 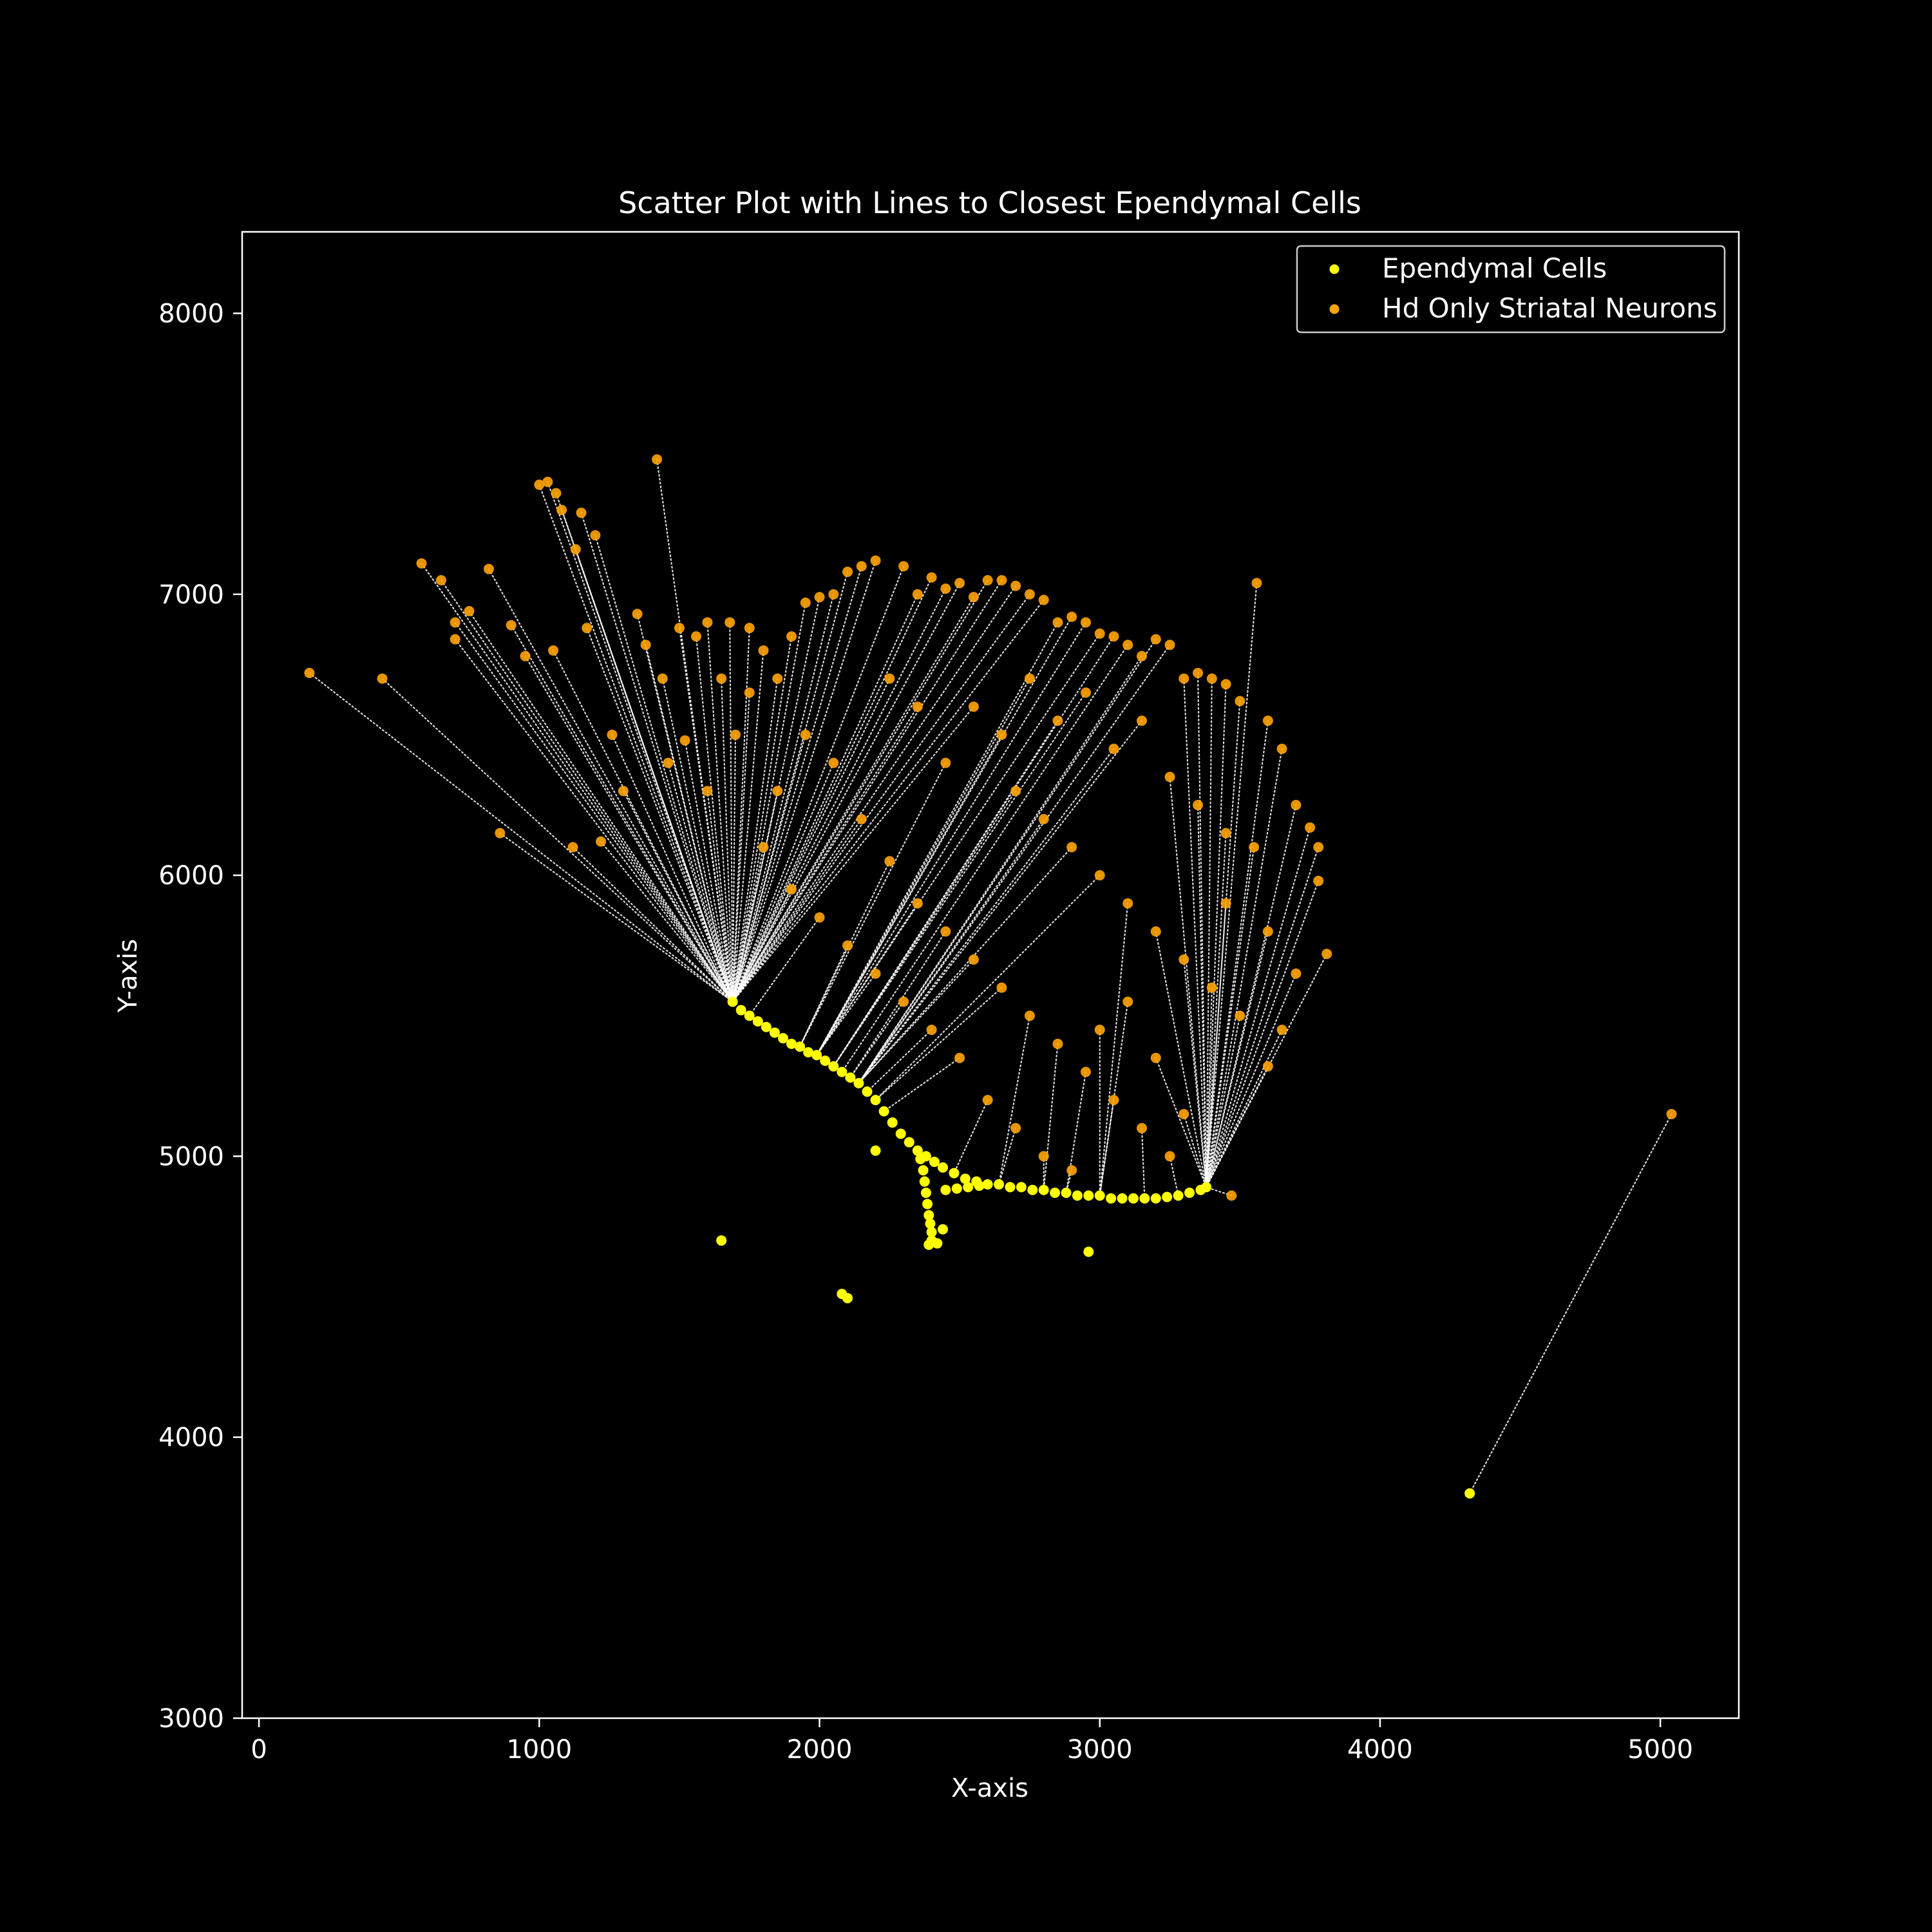 I want to click on x-axis-label: X-axis, so click(x=989, y=1789).